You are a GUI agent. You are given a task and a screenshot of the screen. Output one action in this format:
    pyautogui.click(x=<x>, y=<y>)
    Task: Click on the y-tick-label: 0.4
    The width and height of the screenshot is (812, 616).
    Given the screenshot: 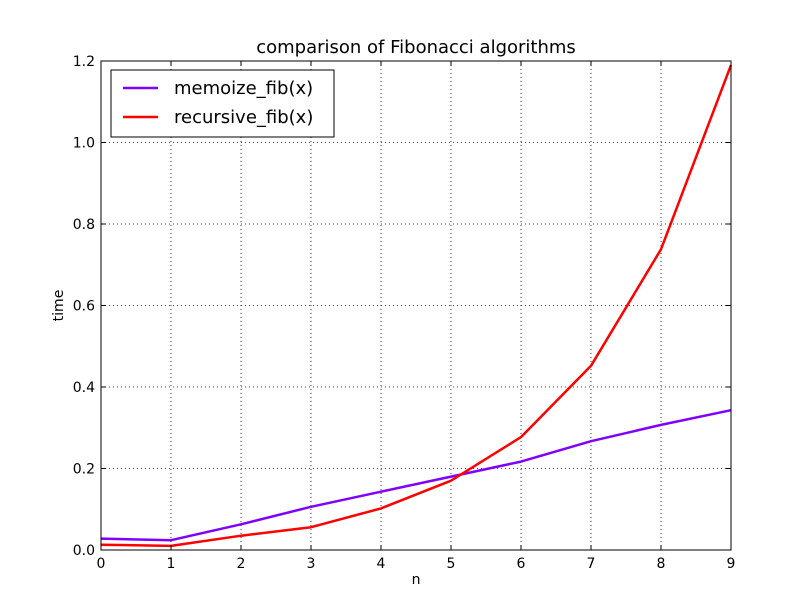 What is the action you would take?
    pyautogui.click(x=84, y=388)
    